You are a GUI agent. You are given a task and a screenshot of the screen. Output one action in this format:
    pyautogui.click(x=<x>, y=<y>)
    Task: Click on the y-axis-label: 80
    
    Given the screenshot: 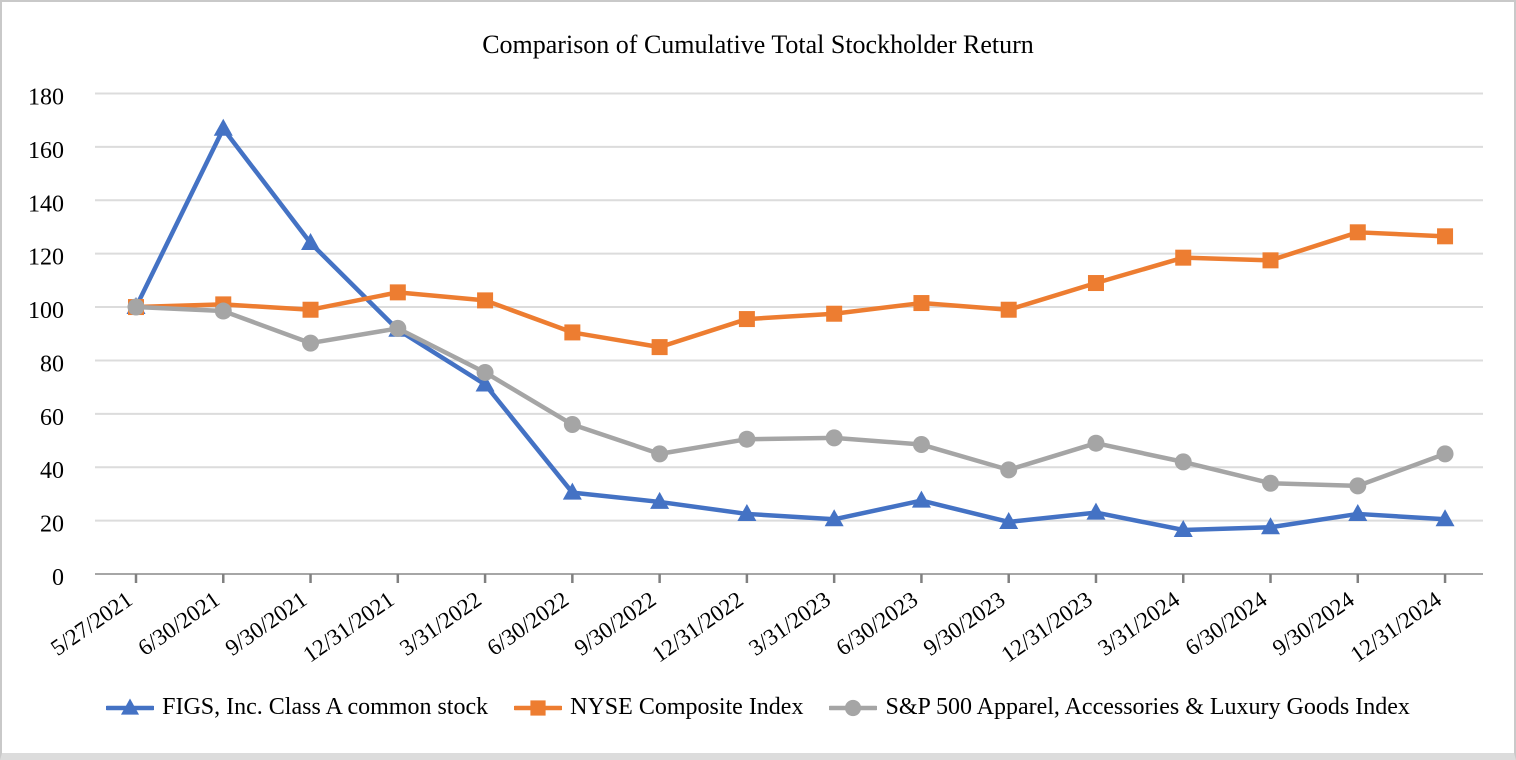 What is the action you would take?
    pyautogui.click(x=52, y=364)
    